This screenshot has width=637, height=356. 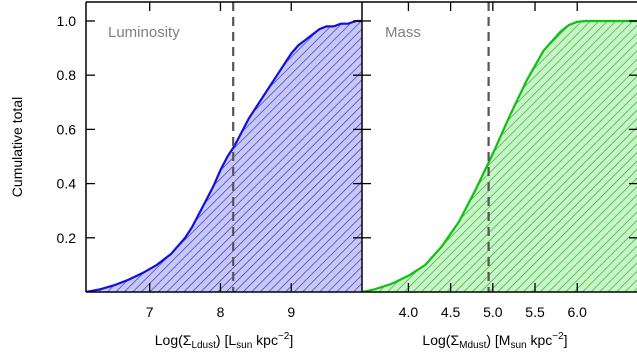 What do you see at coordinates (291, 340) in the screenshot?
I see `luminosity-xlabel-end: ]` at bounding box center [291, 340].